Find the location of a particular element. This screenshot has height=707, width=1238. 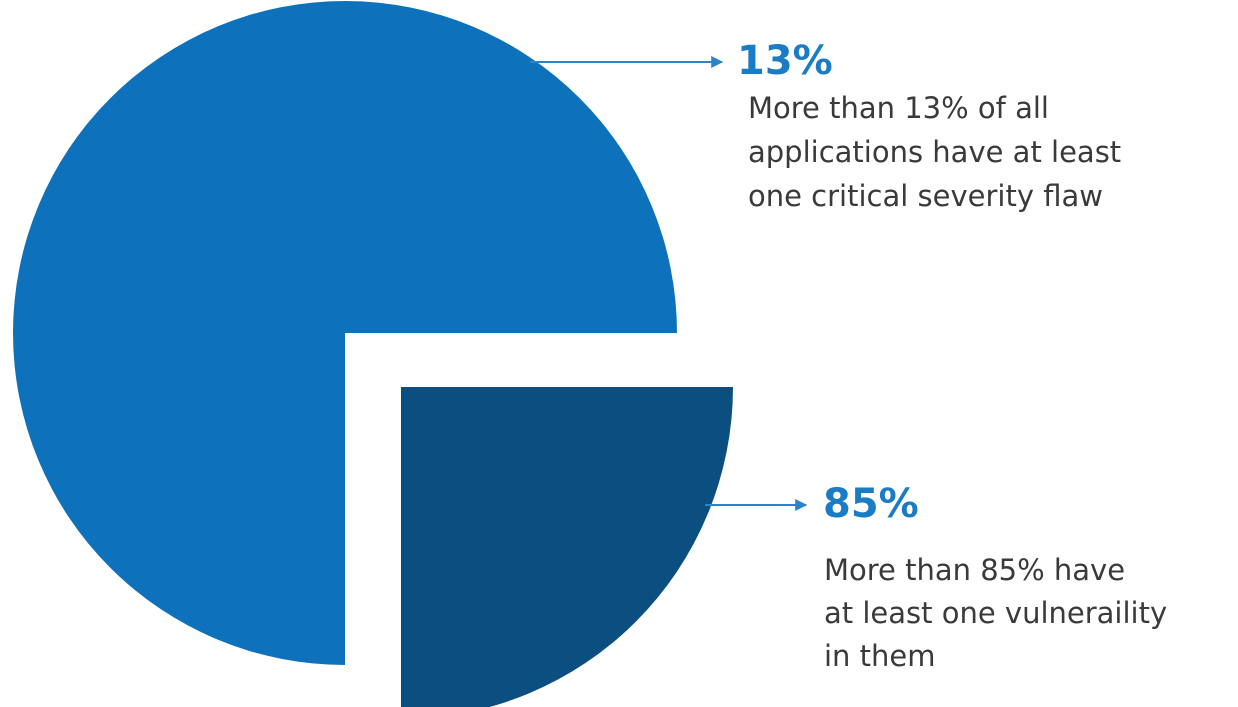

annotation-13-line-3: one critical severity flaw is located at coordinates (925, 196).